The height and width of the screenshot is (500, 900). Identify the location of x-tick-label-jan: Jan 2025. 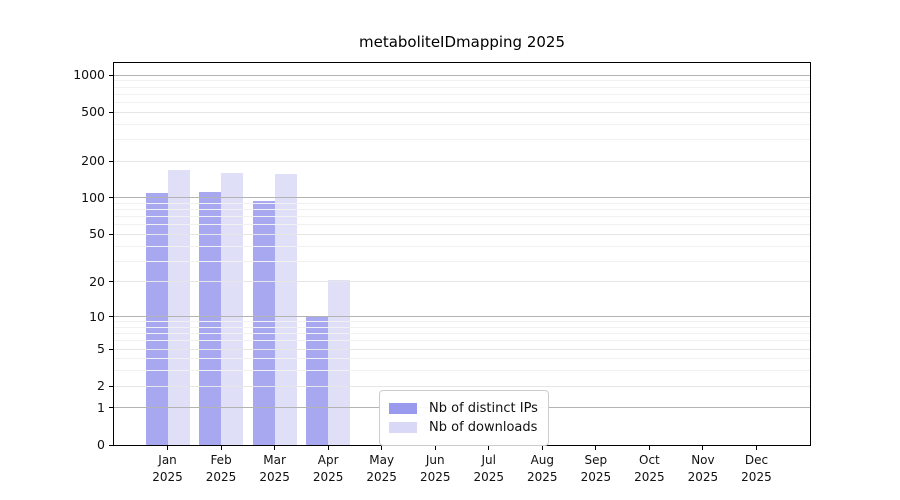
(168, 469).